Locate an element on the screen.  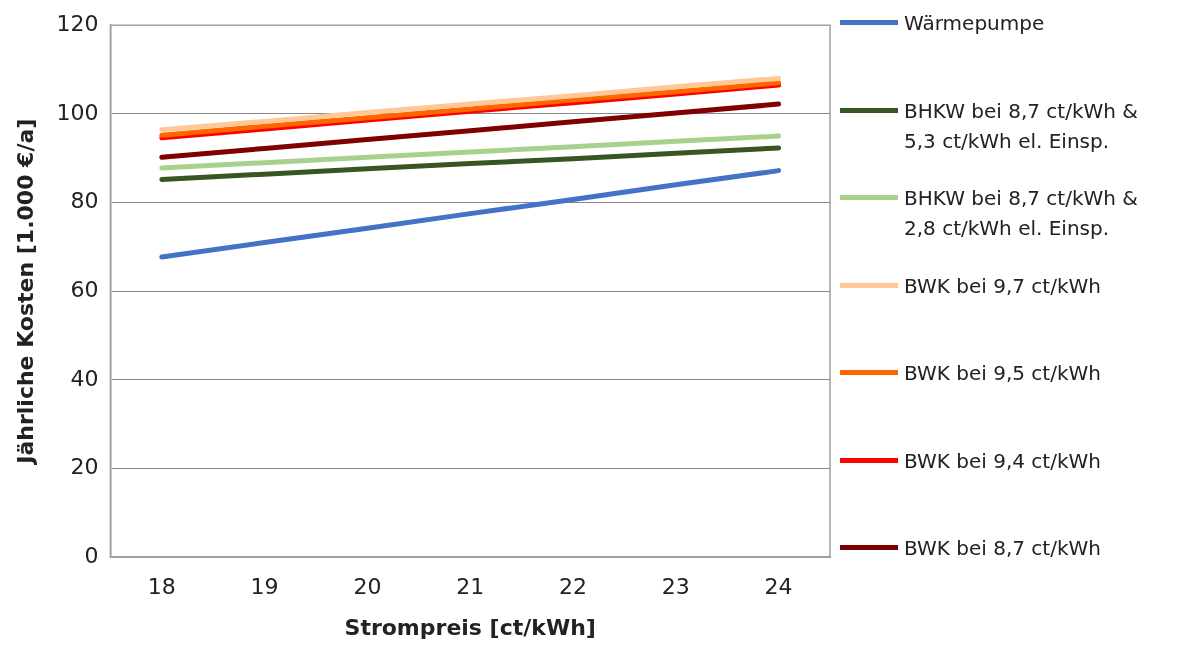
x-tick-label: 22 is located at coordinates (573, 587).